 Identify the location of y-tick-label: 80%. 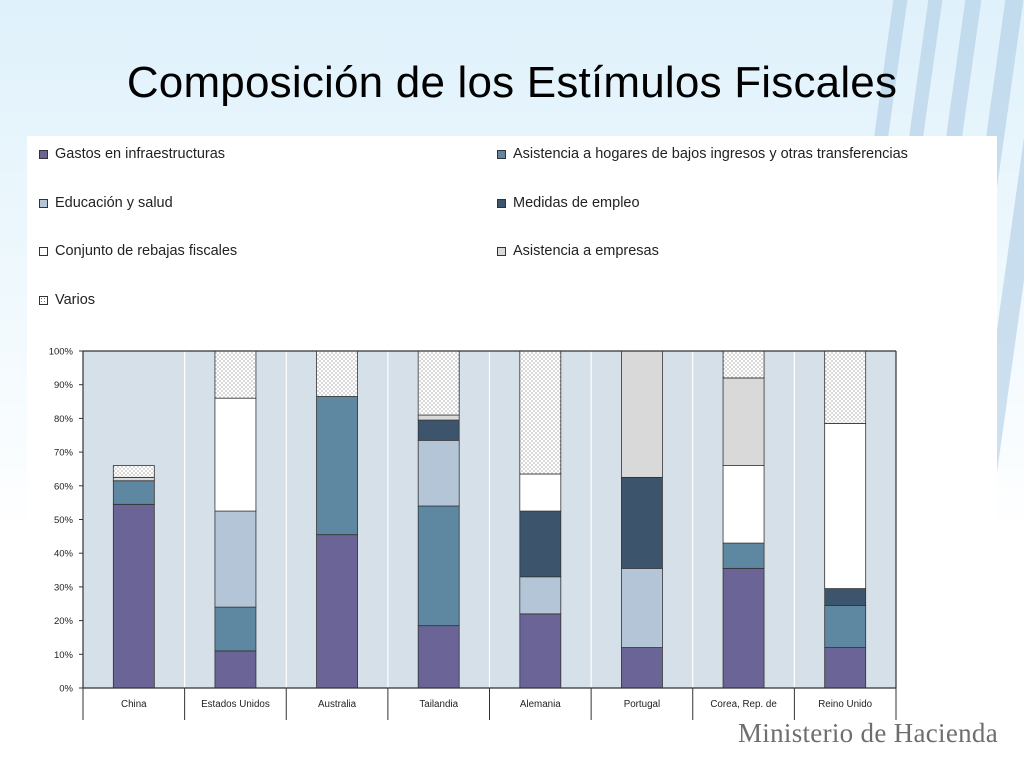
(64, 419).